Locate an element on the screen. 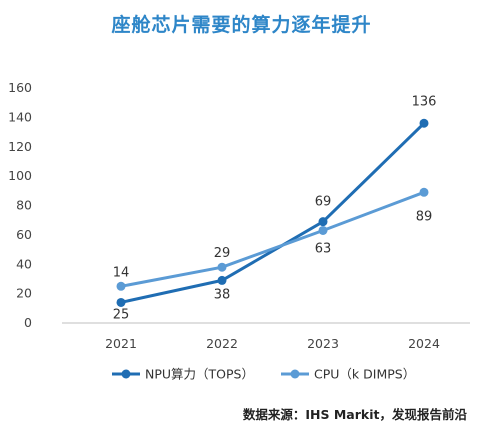 The image size is (483, 442). data-label-npu: 25 is located at coordinates (121, 314).